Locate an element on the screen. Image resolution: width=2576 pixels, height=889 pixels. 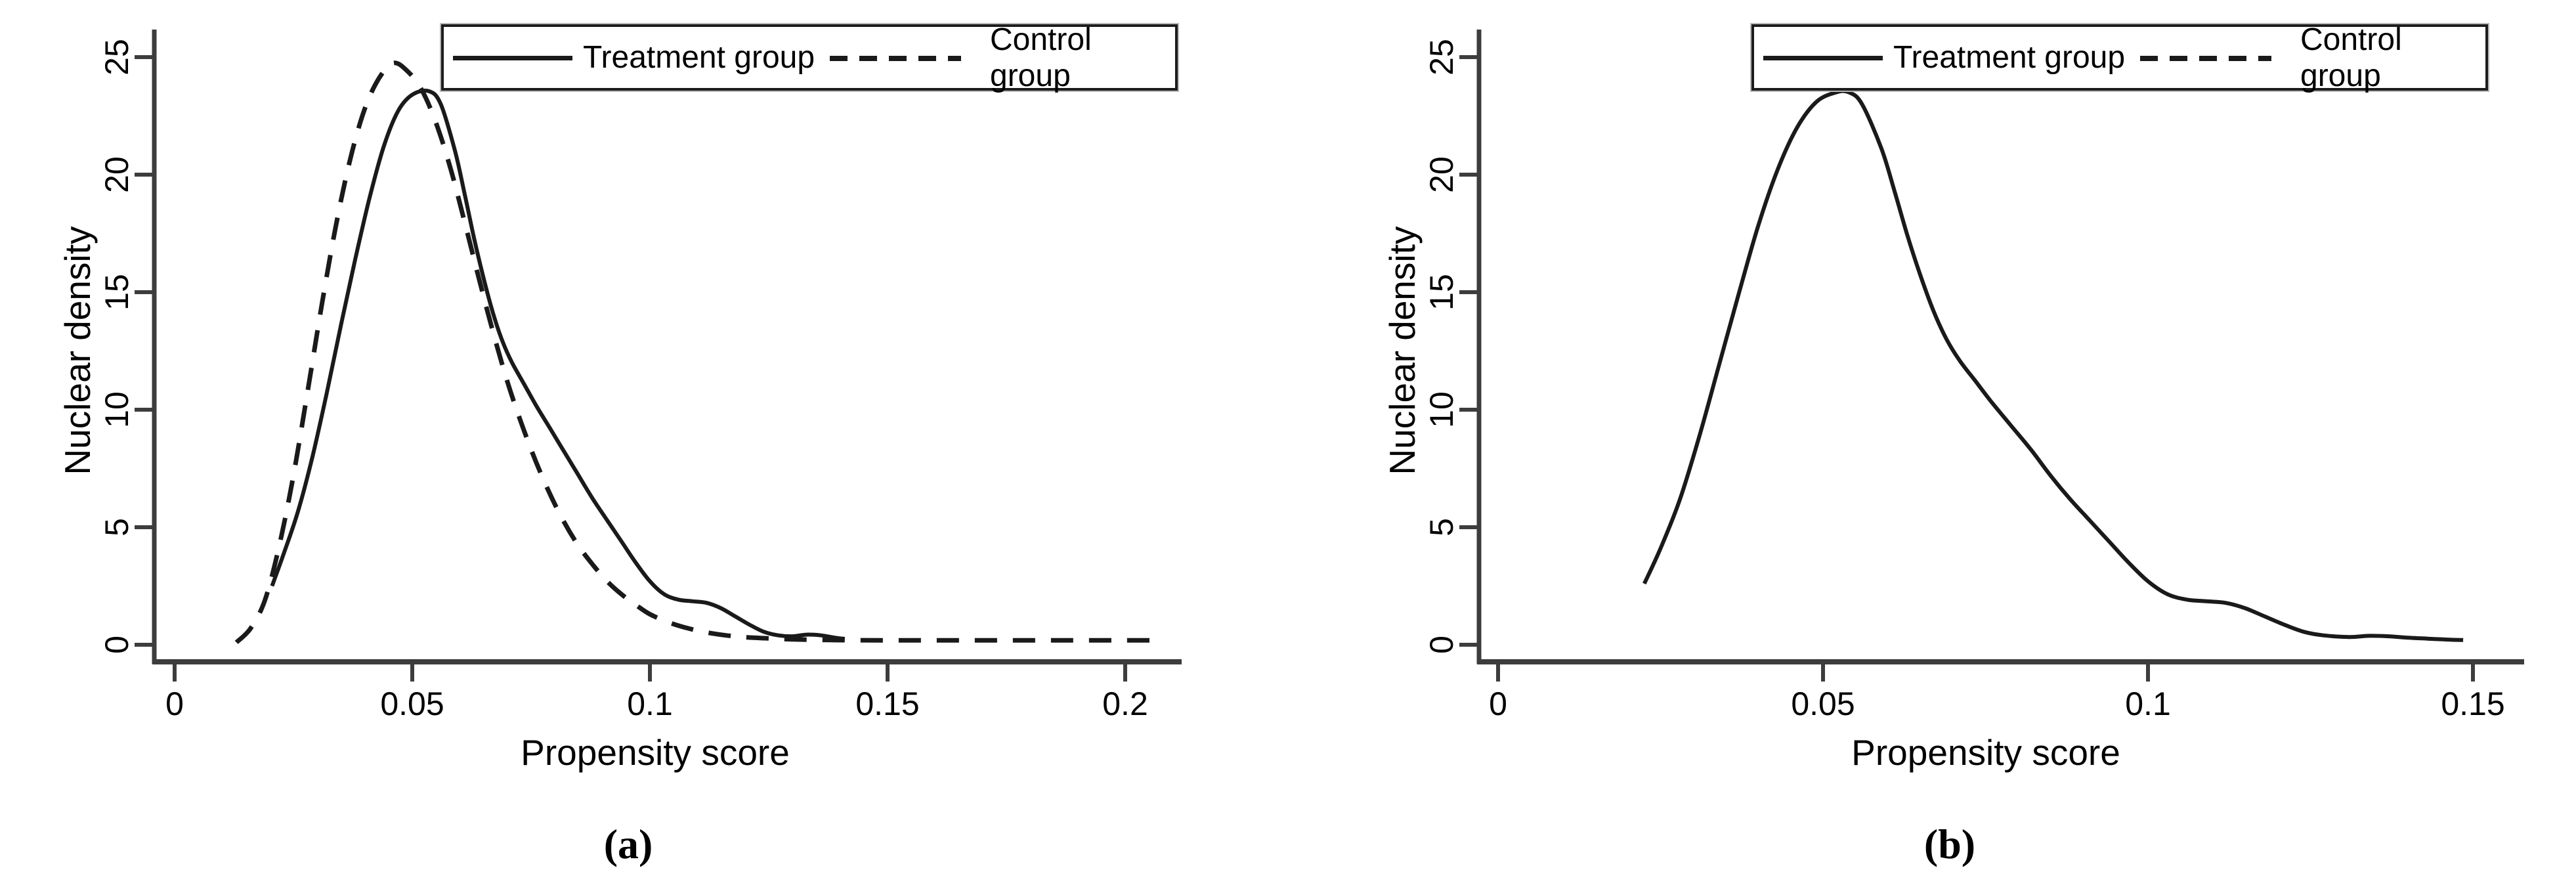
panel-caption-a: (a) is located at coordinates (628, 844).